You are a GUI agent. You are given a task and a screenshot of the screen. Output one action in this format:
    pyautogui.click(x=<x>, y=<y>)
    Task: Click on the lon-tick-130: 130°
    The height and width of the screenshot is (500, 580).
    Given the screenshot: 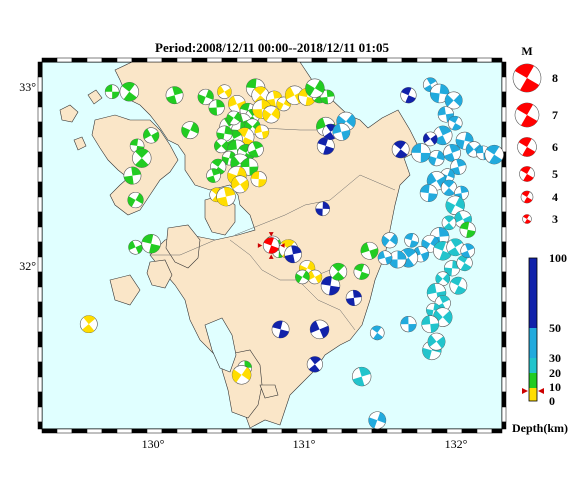 What is the action you would take?
    pyautogui.click(x=153, y=444)
    